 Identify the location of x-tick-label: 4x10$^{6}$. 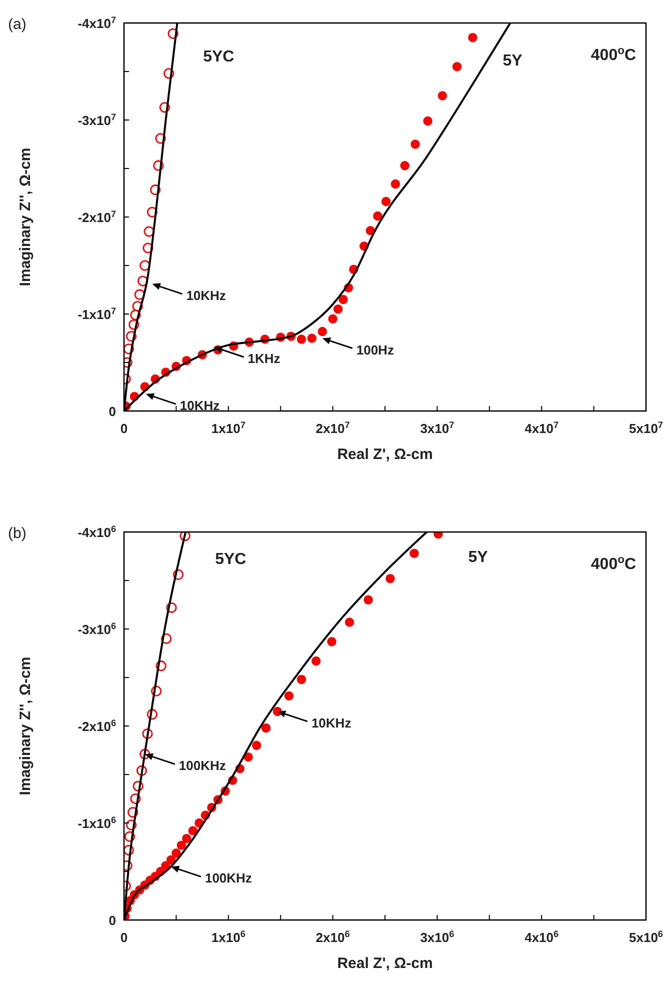
(541, 937).